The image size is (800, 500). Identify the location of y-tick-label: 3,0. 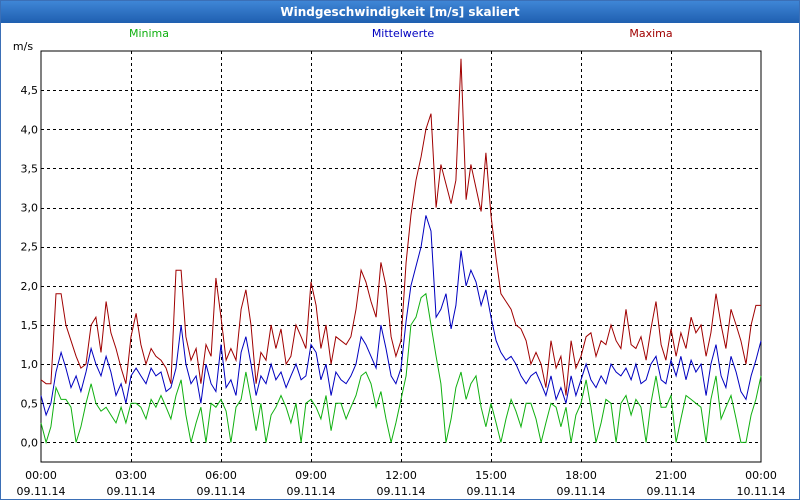
(30, 208).